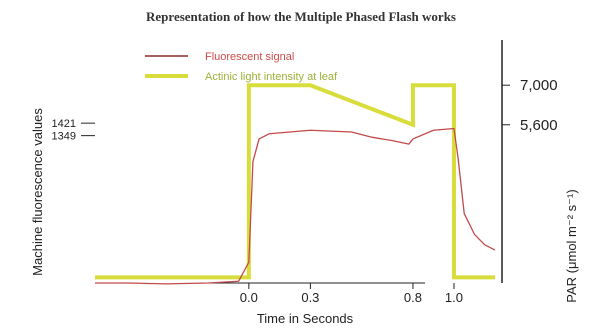 The height and width of the screenshot is (332, 603). I want to click on legend-actinic-label: Actinic light intensity at leaf, so click(271, 77).